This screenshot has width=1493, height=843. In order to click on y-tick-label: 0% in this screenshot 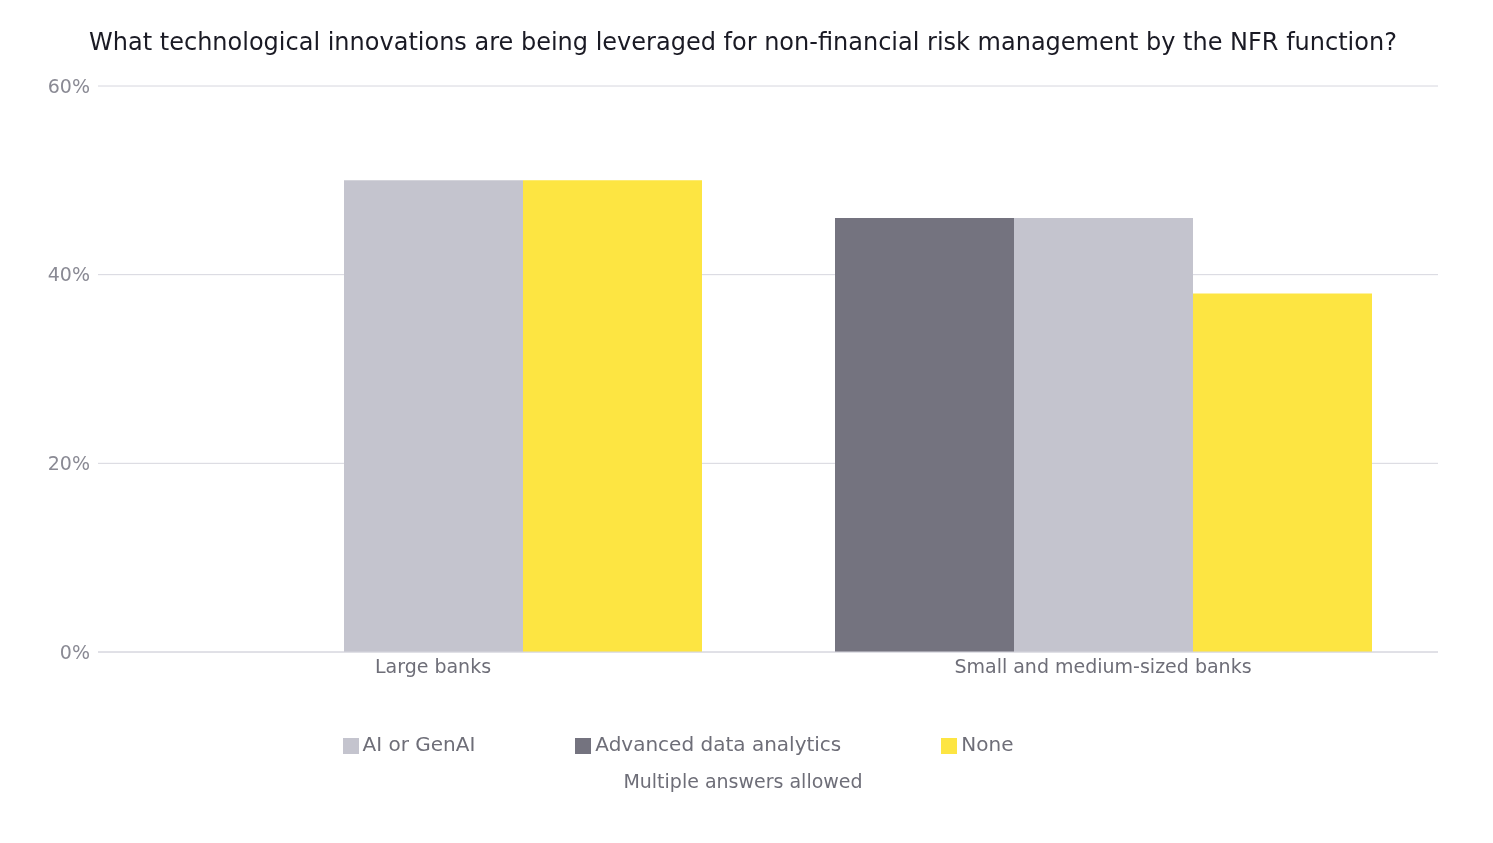, I will do `click(74, 651)`.